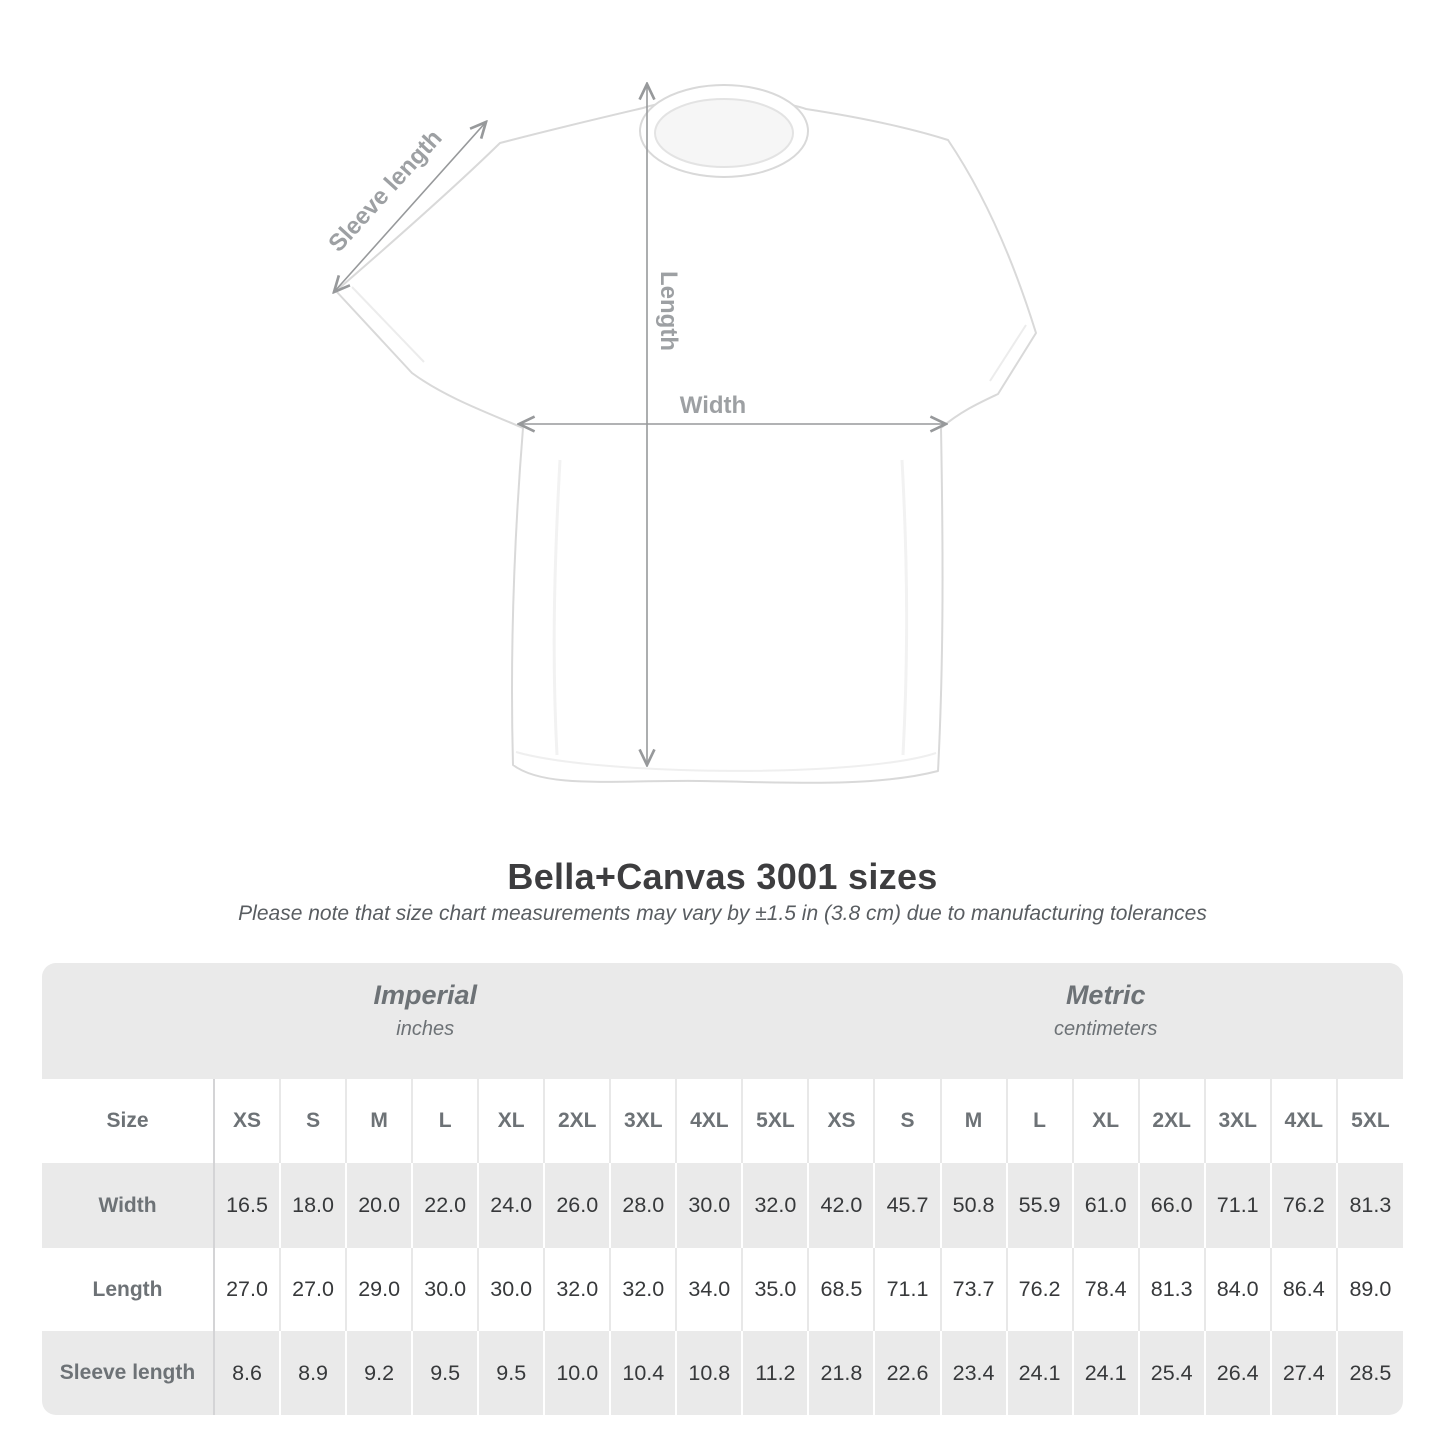 Image resolution: width=1445 pixels, height=1445 pixels. I want to click on value-cell-imperial: 26.0, so click(577, 1205).